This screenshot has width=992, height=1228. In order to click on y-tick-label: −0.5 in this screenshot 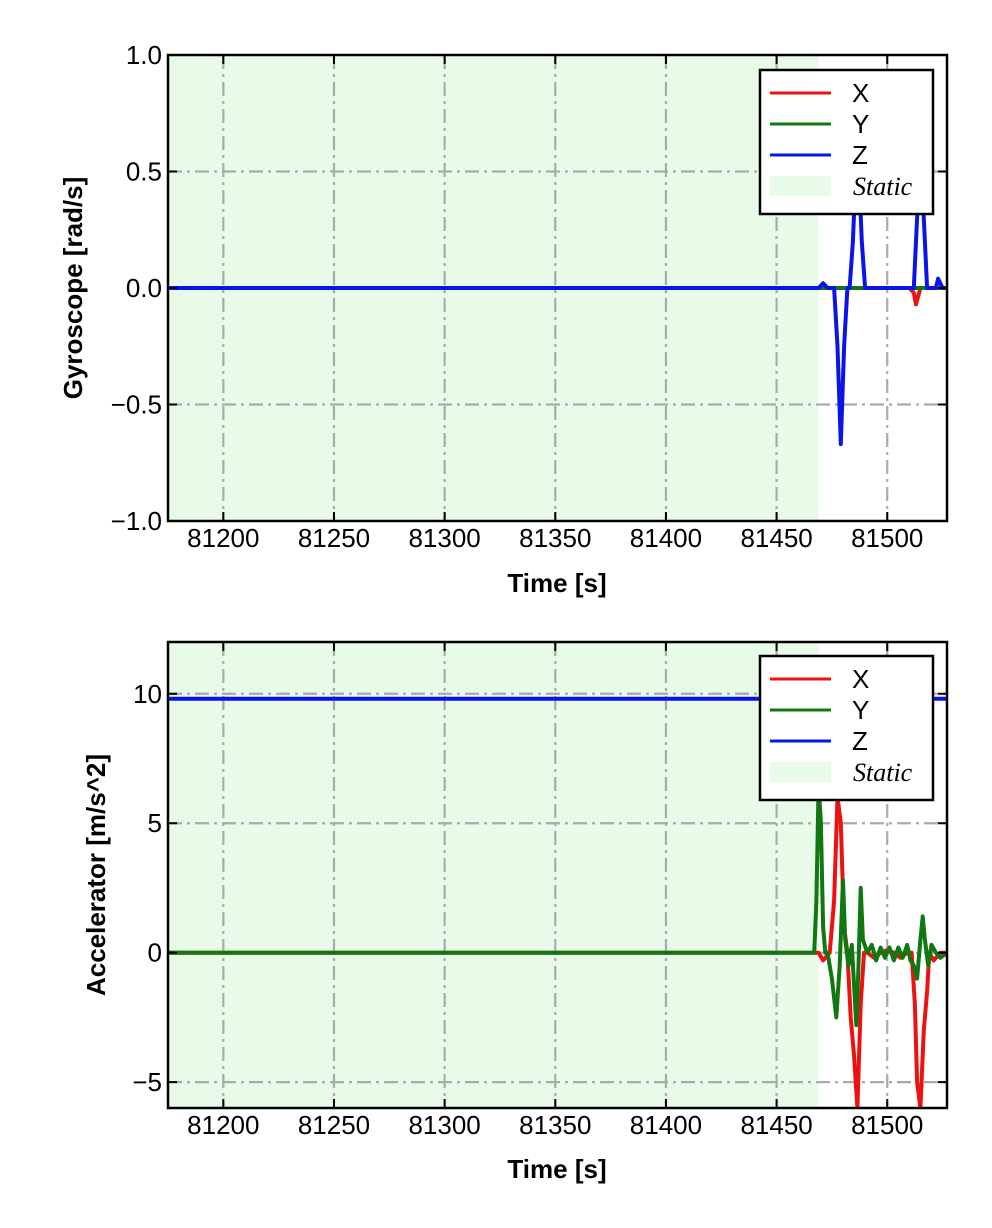, I will do `click(136, 405)`.